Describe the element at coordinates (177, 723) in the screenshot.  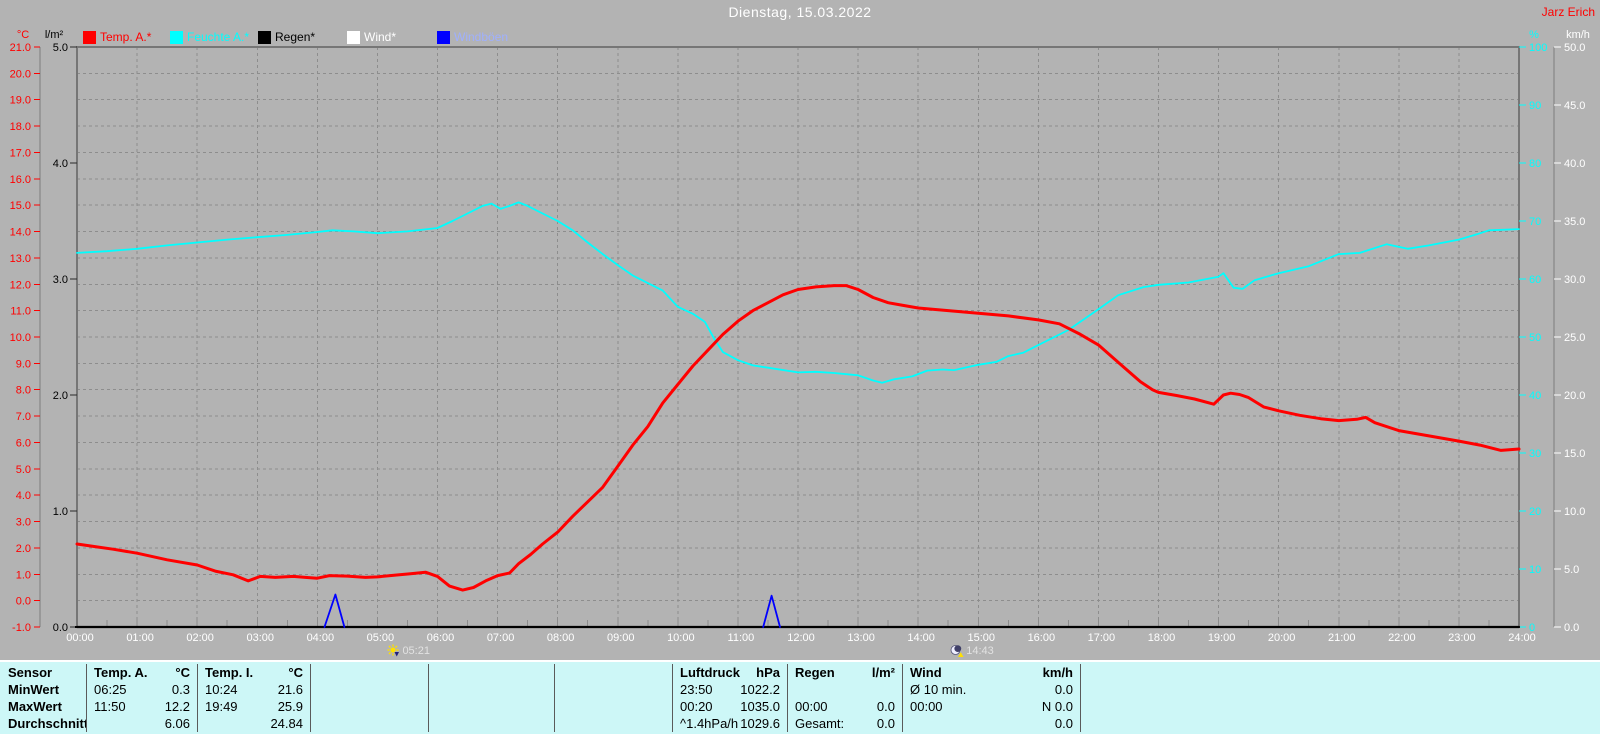
I see `value-number: 6.06` at that location.